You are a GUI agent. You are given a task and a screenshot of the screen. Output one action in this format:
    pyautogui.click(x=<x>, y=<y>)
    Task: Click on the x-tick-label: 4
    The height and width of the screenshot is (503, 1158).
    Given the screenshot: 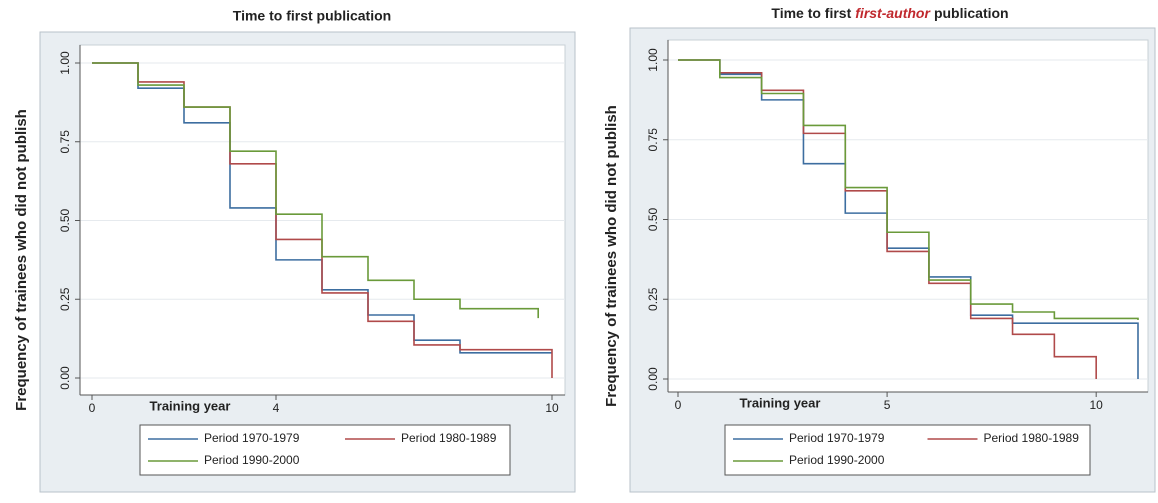 What is the action you would take?
    pyautogui.click(x=276, y=408)
    